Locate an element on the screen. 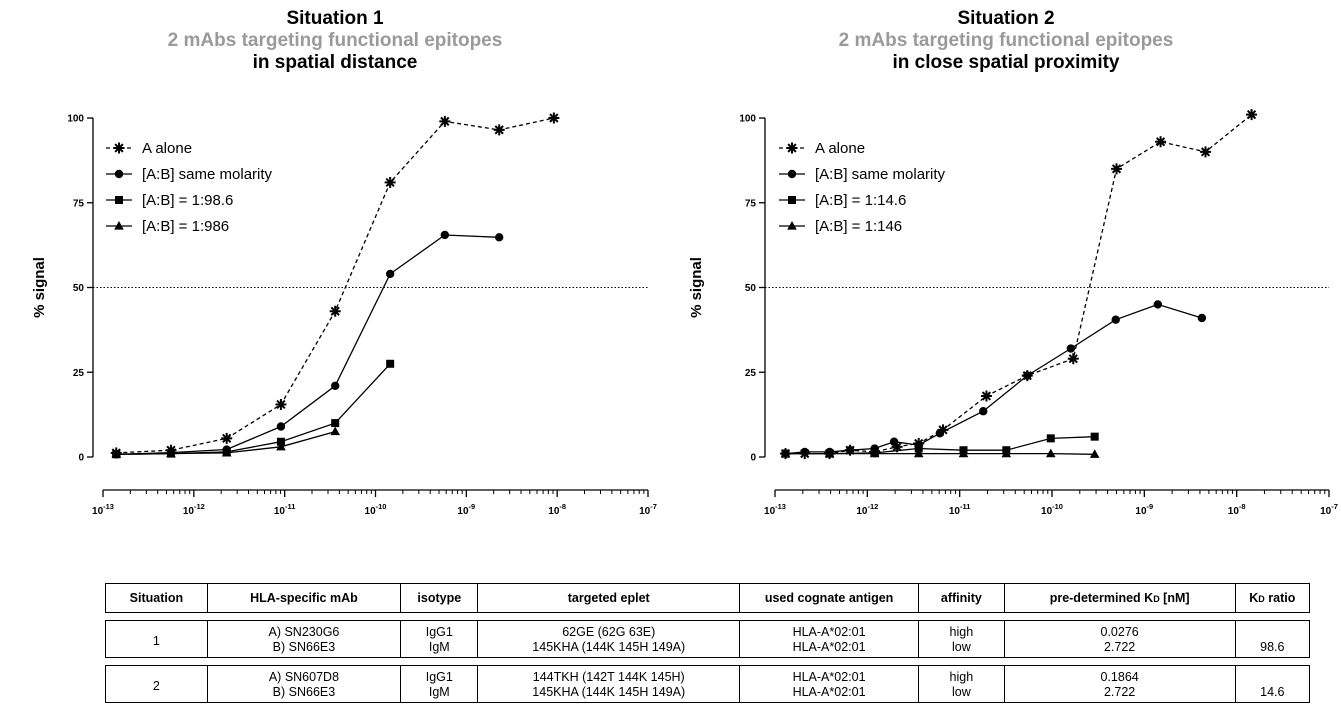 This screenshot has height=722, width=1341. y-axis-label: % signal is located at coordinates (39, 287).